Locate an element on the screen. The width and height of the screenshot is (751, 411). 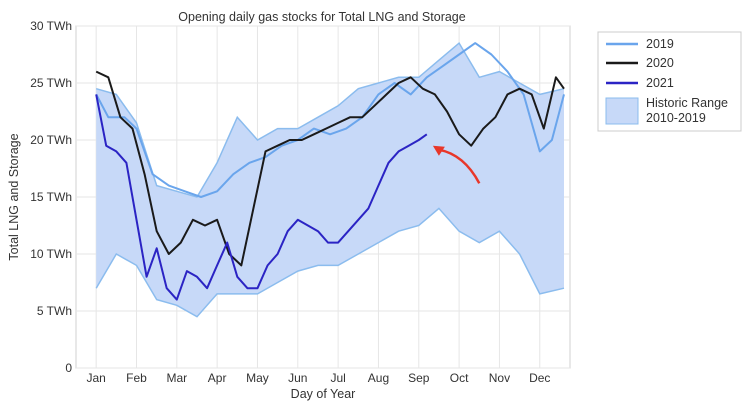
y-tick-label: 20 TWh is located at coordinates (51, 140).